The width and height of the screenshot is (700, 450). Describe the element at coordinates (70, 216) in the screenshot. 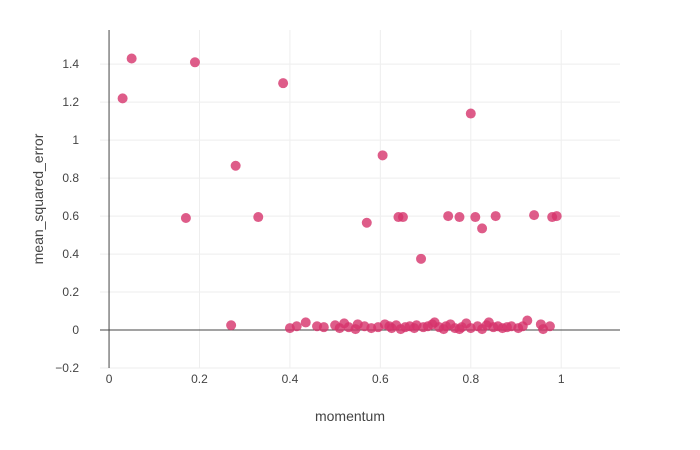

I see `y-tick-label: 0.6` at that location.